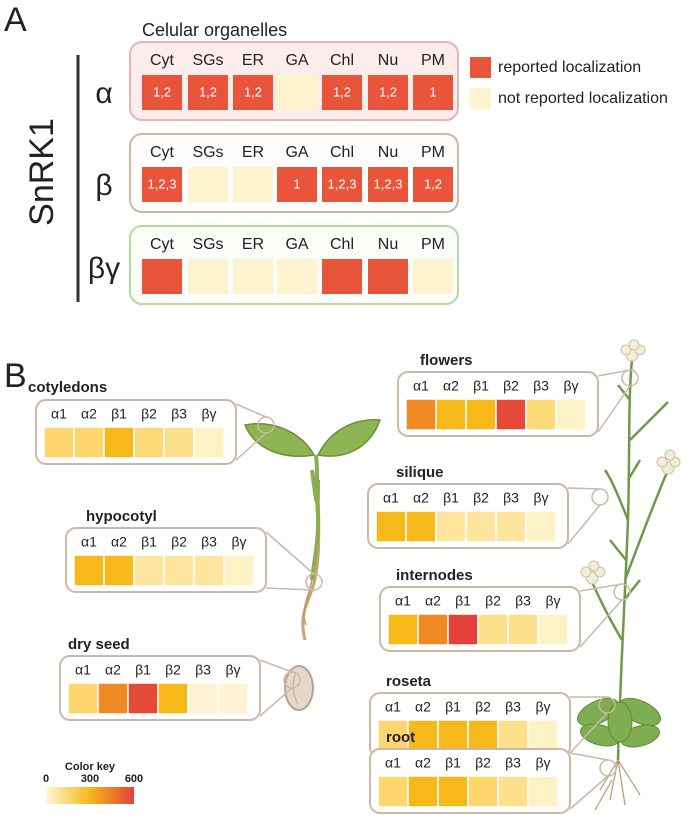 Image resolution: width=700 pixels, height=826 pixels. Describe the element at coordinates (400, 737) in the screenshot. I see `tissue-name: root` at that location.